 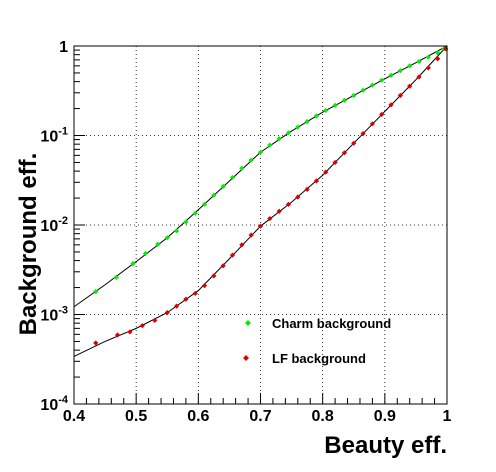 I want to click on x-tick-label: 0.5, so click(x=136, y=416).